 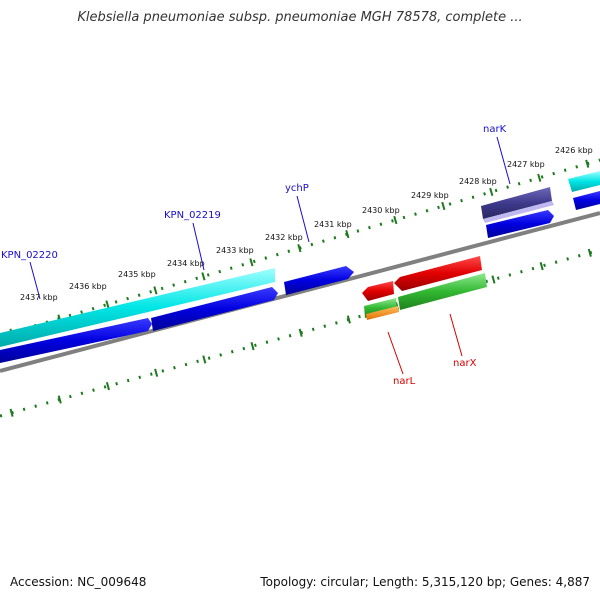 I want to click on kbp-label: 2428 kbp, so click(x=478, y=181).